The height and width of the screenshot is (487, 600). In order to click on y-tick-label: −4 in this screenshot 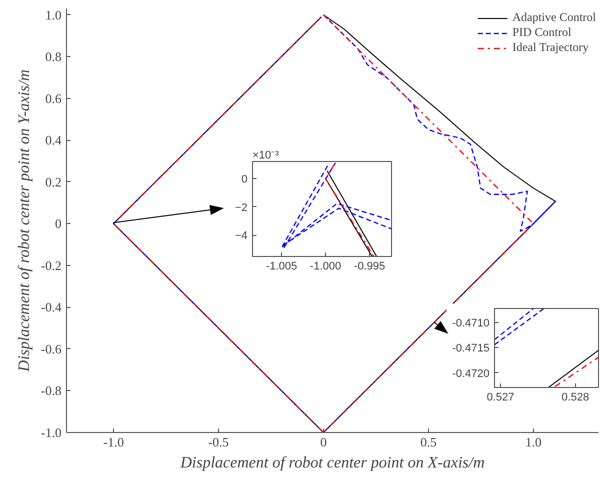, I will do `click(241, 236)`.